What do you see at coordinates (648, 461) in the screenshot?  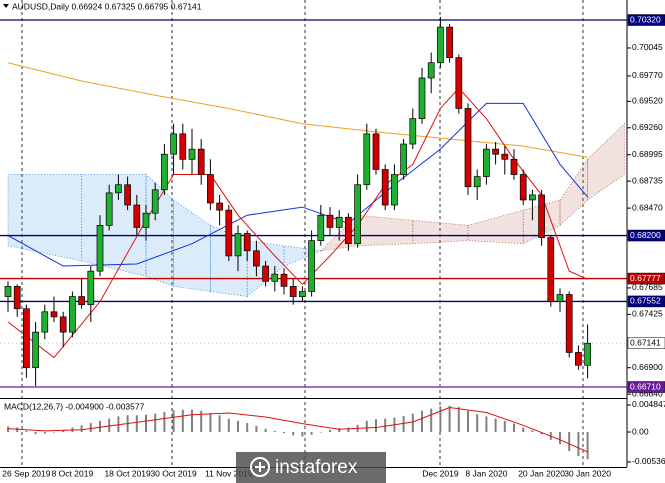 I see `macd-tick-label: -0.005364` at bounding box center [648, 461].